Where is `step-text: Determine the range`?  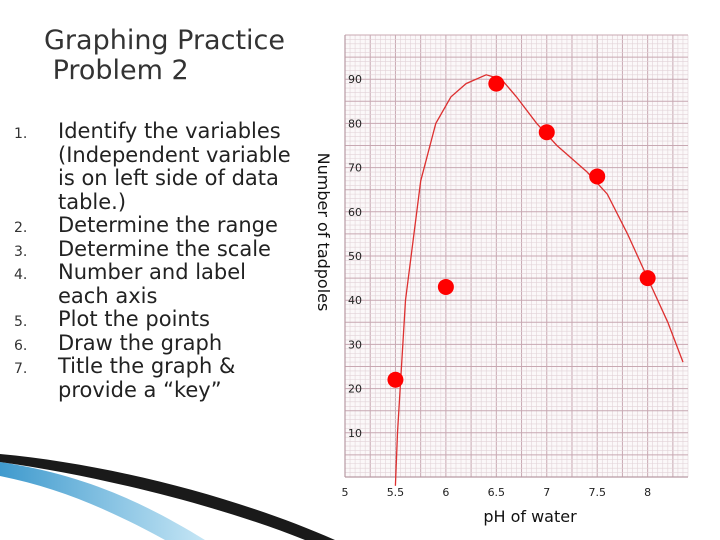 step-text: Determine the range is located at coordinates (168, 225).